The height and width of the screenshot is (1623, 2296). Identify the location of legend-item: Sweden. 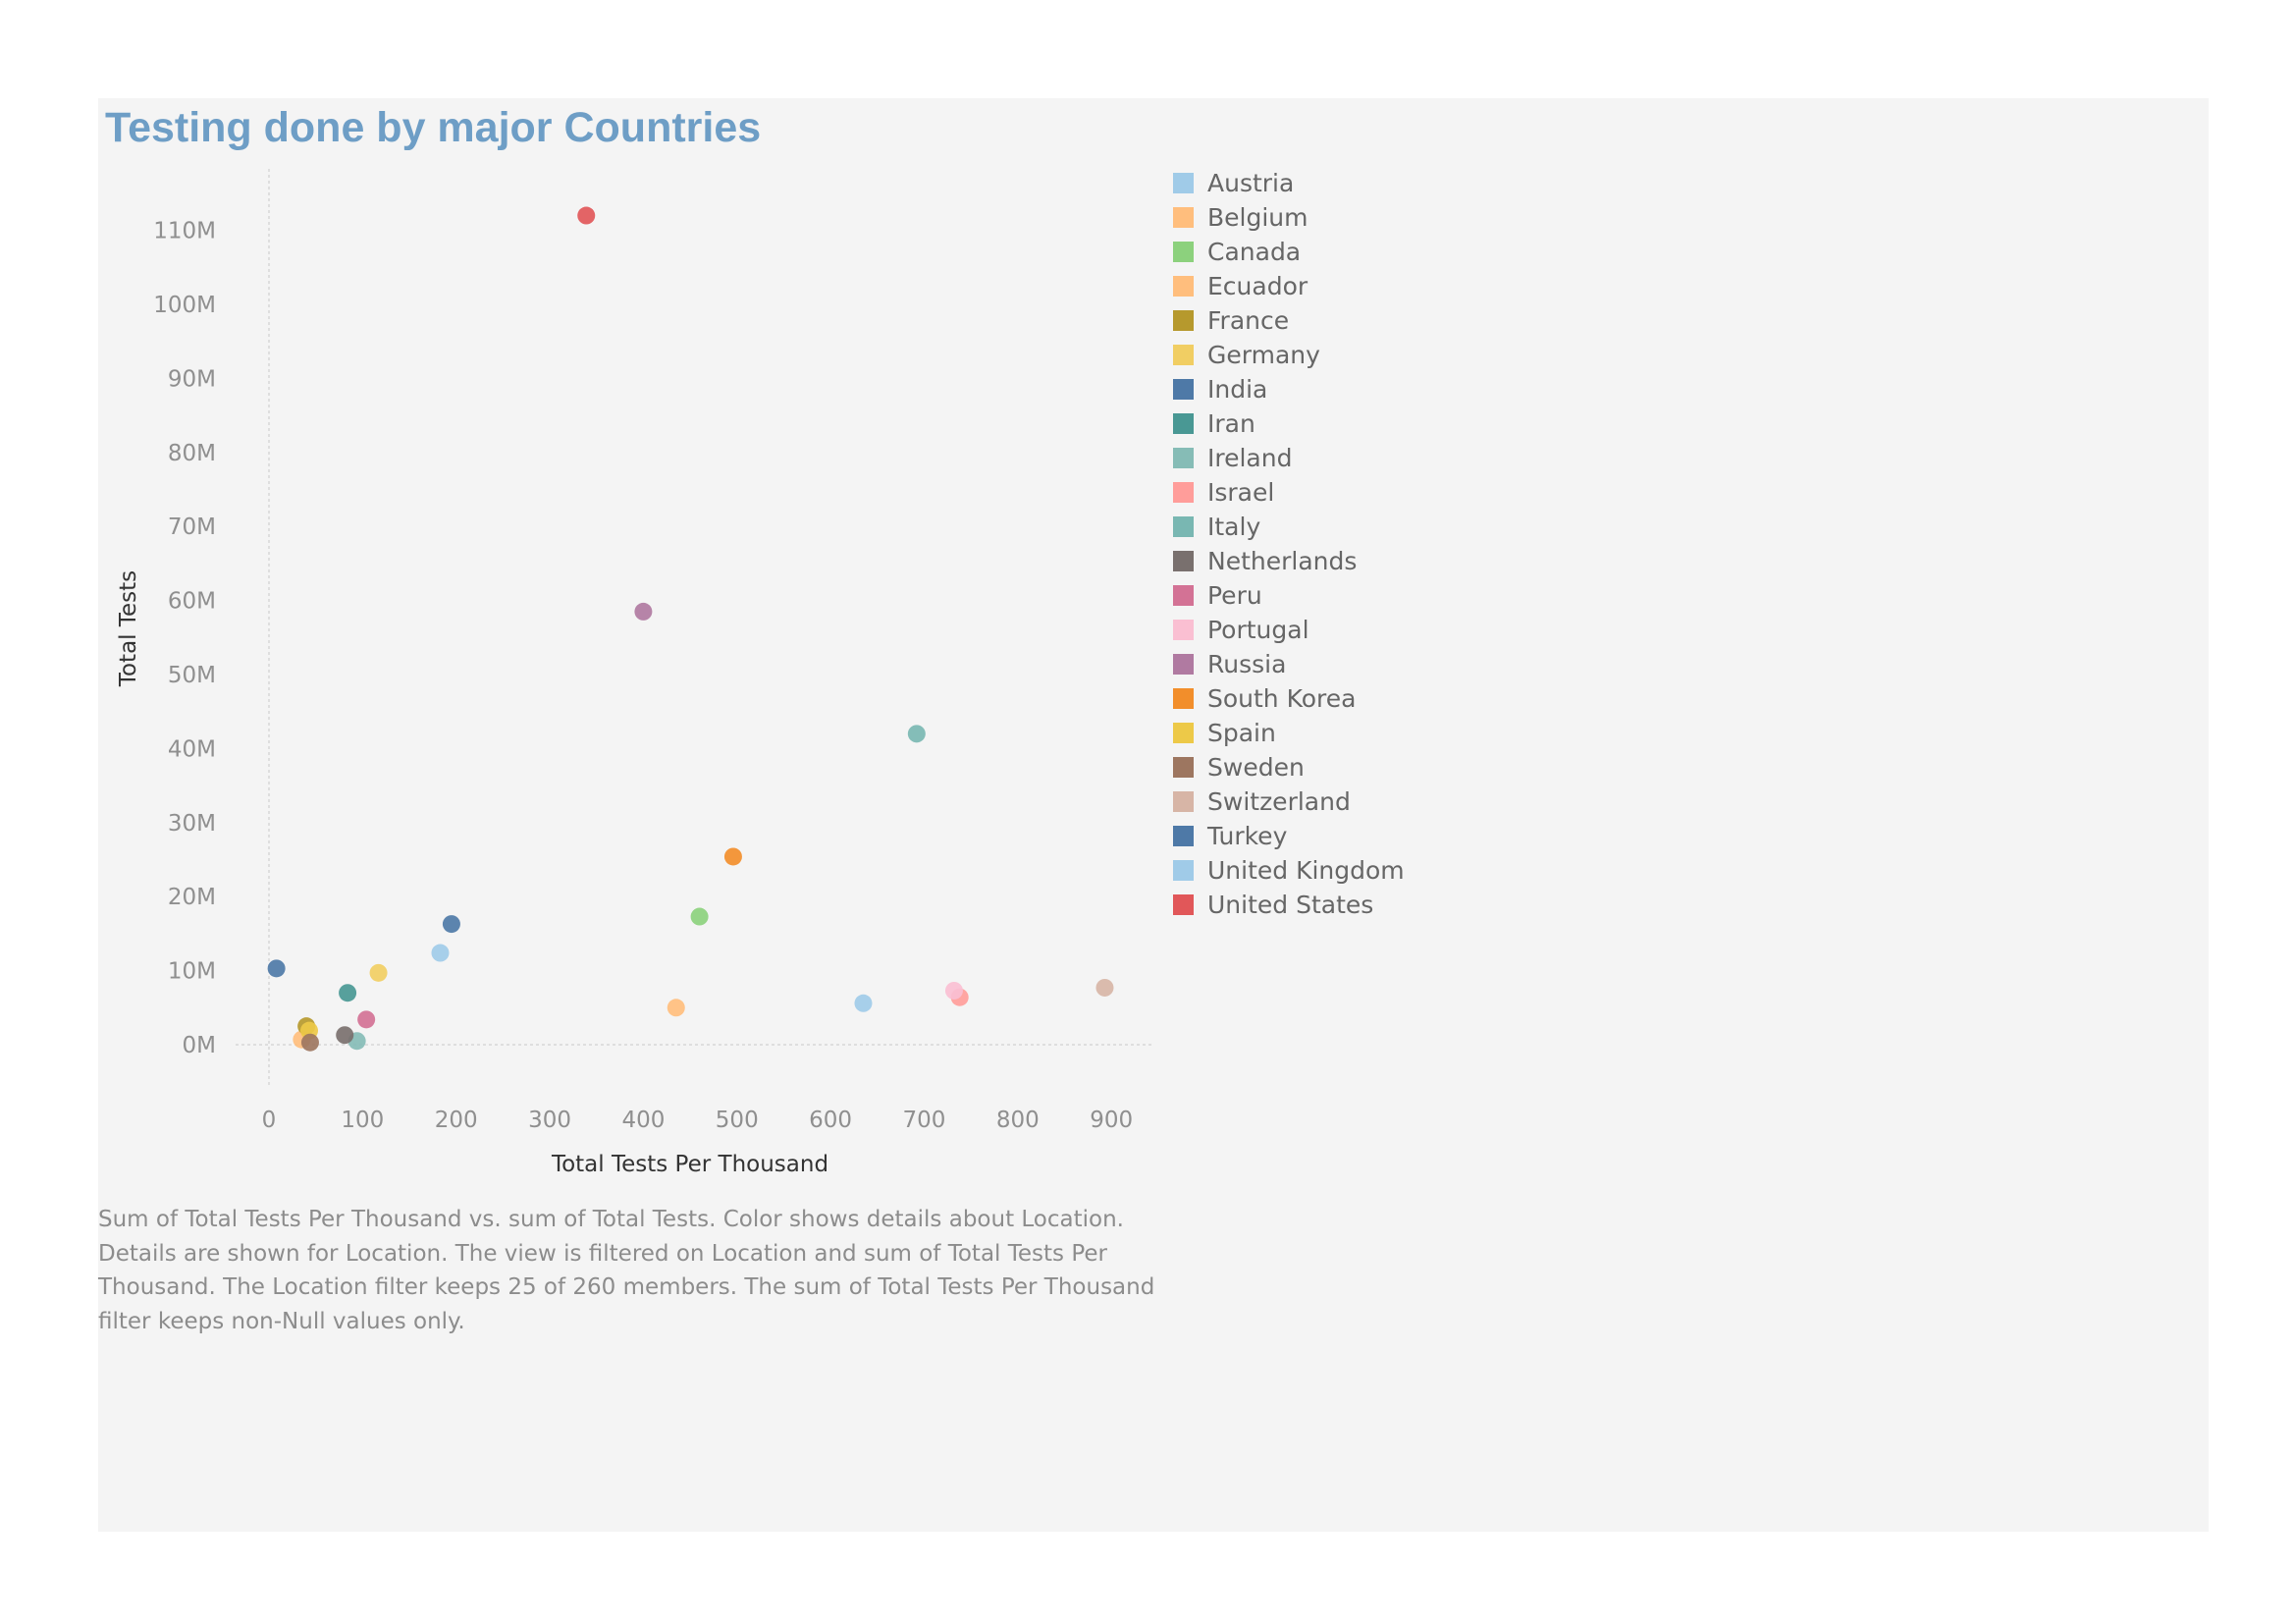
(1289, 770).